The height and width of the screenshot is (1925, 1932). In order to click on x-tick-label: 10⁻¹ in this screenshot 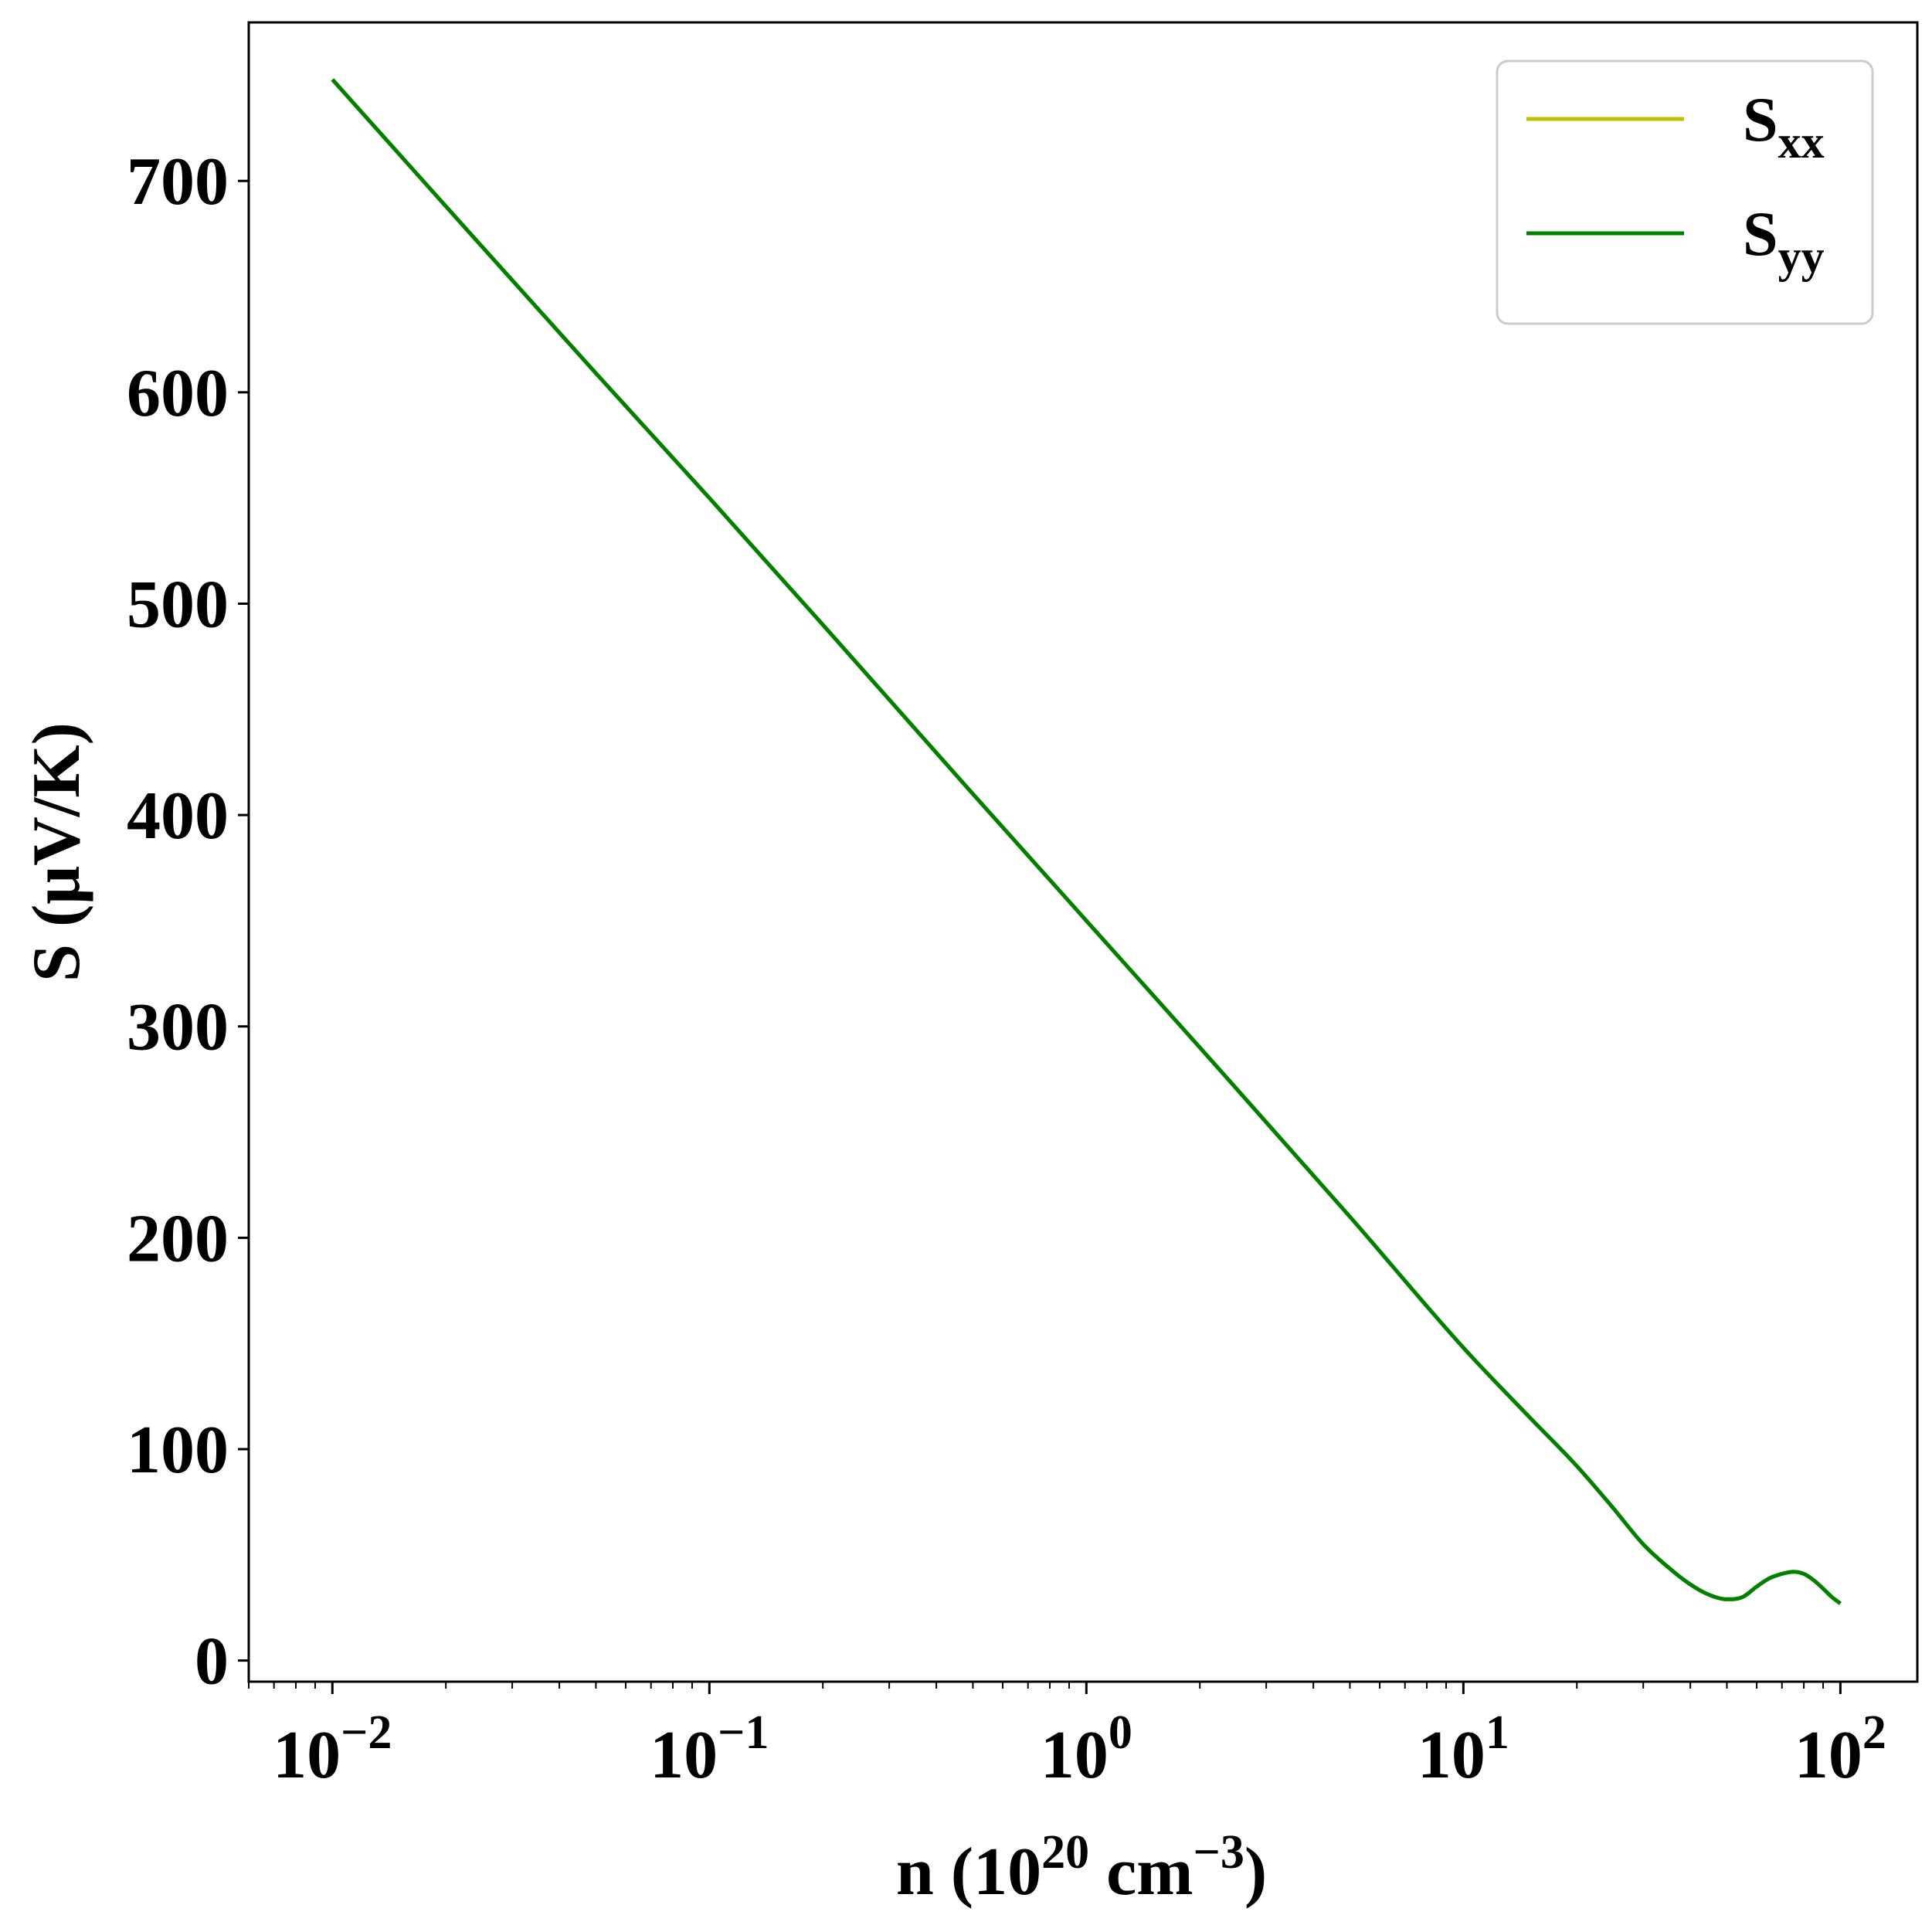, I will do `click(710, 1749)`.